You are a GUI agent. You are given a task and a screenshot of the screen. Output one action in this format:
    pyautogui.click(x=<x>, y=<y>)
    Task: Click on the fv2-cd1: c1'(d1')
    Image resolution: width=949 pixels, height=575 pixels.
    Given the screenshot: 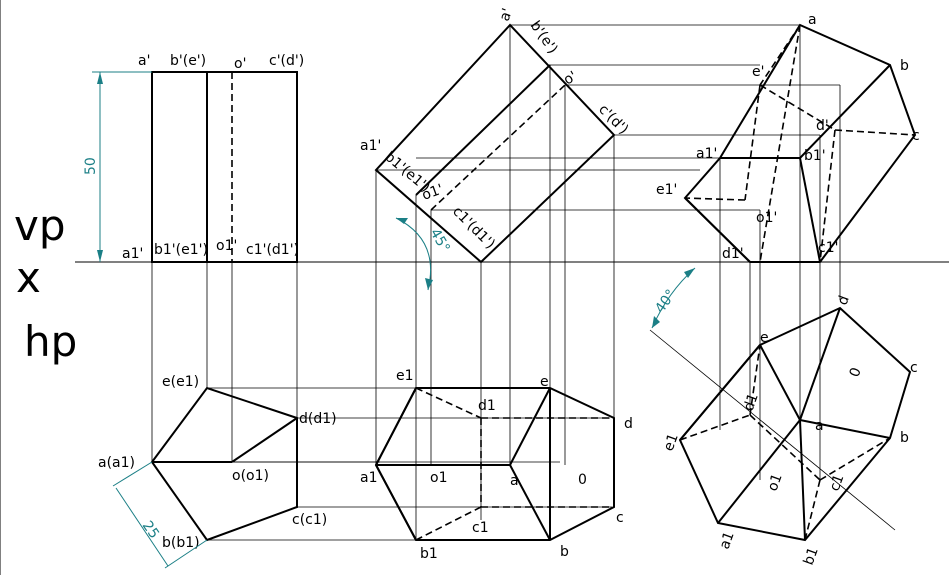 What is the action you would take?
    pyautogui.click(x=473, y=228)
    